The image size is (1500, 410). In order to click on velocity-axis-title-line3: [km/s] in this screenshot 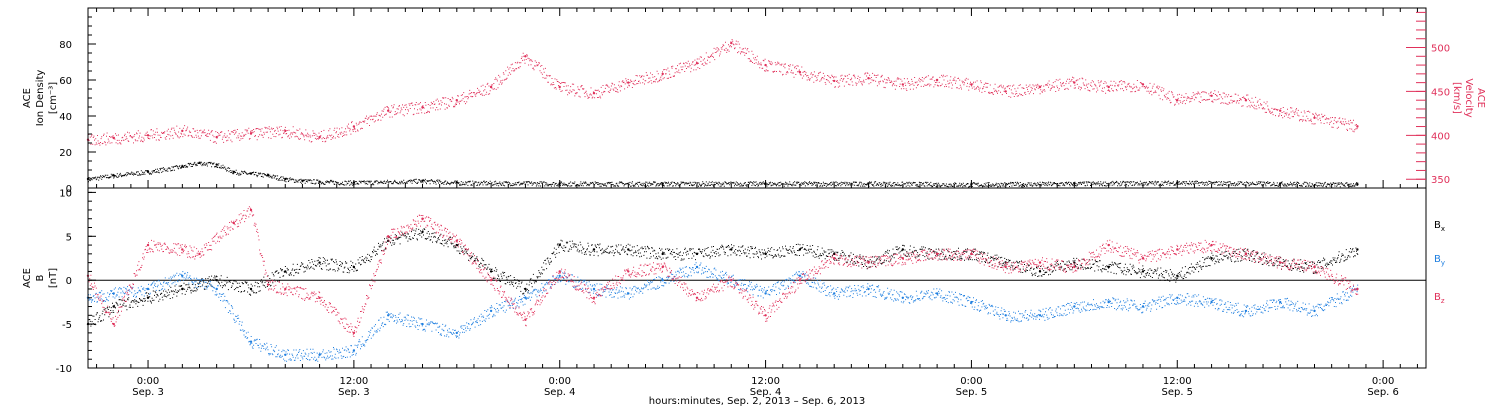, I will do `click(1456, 98)`.